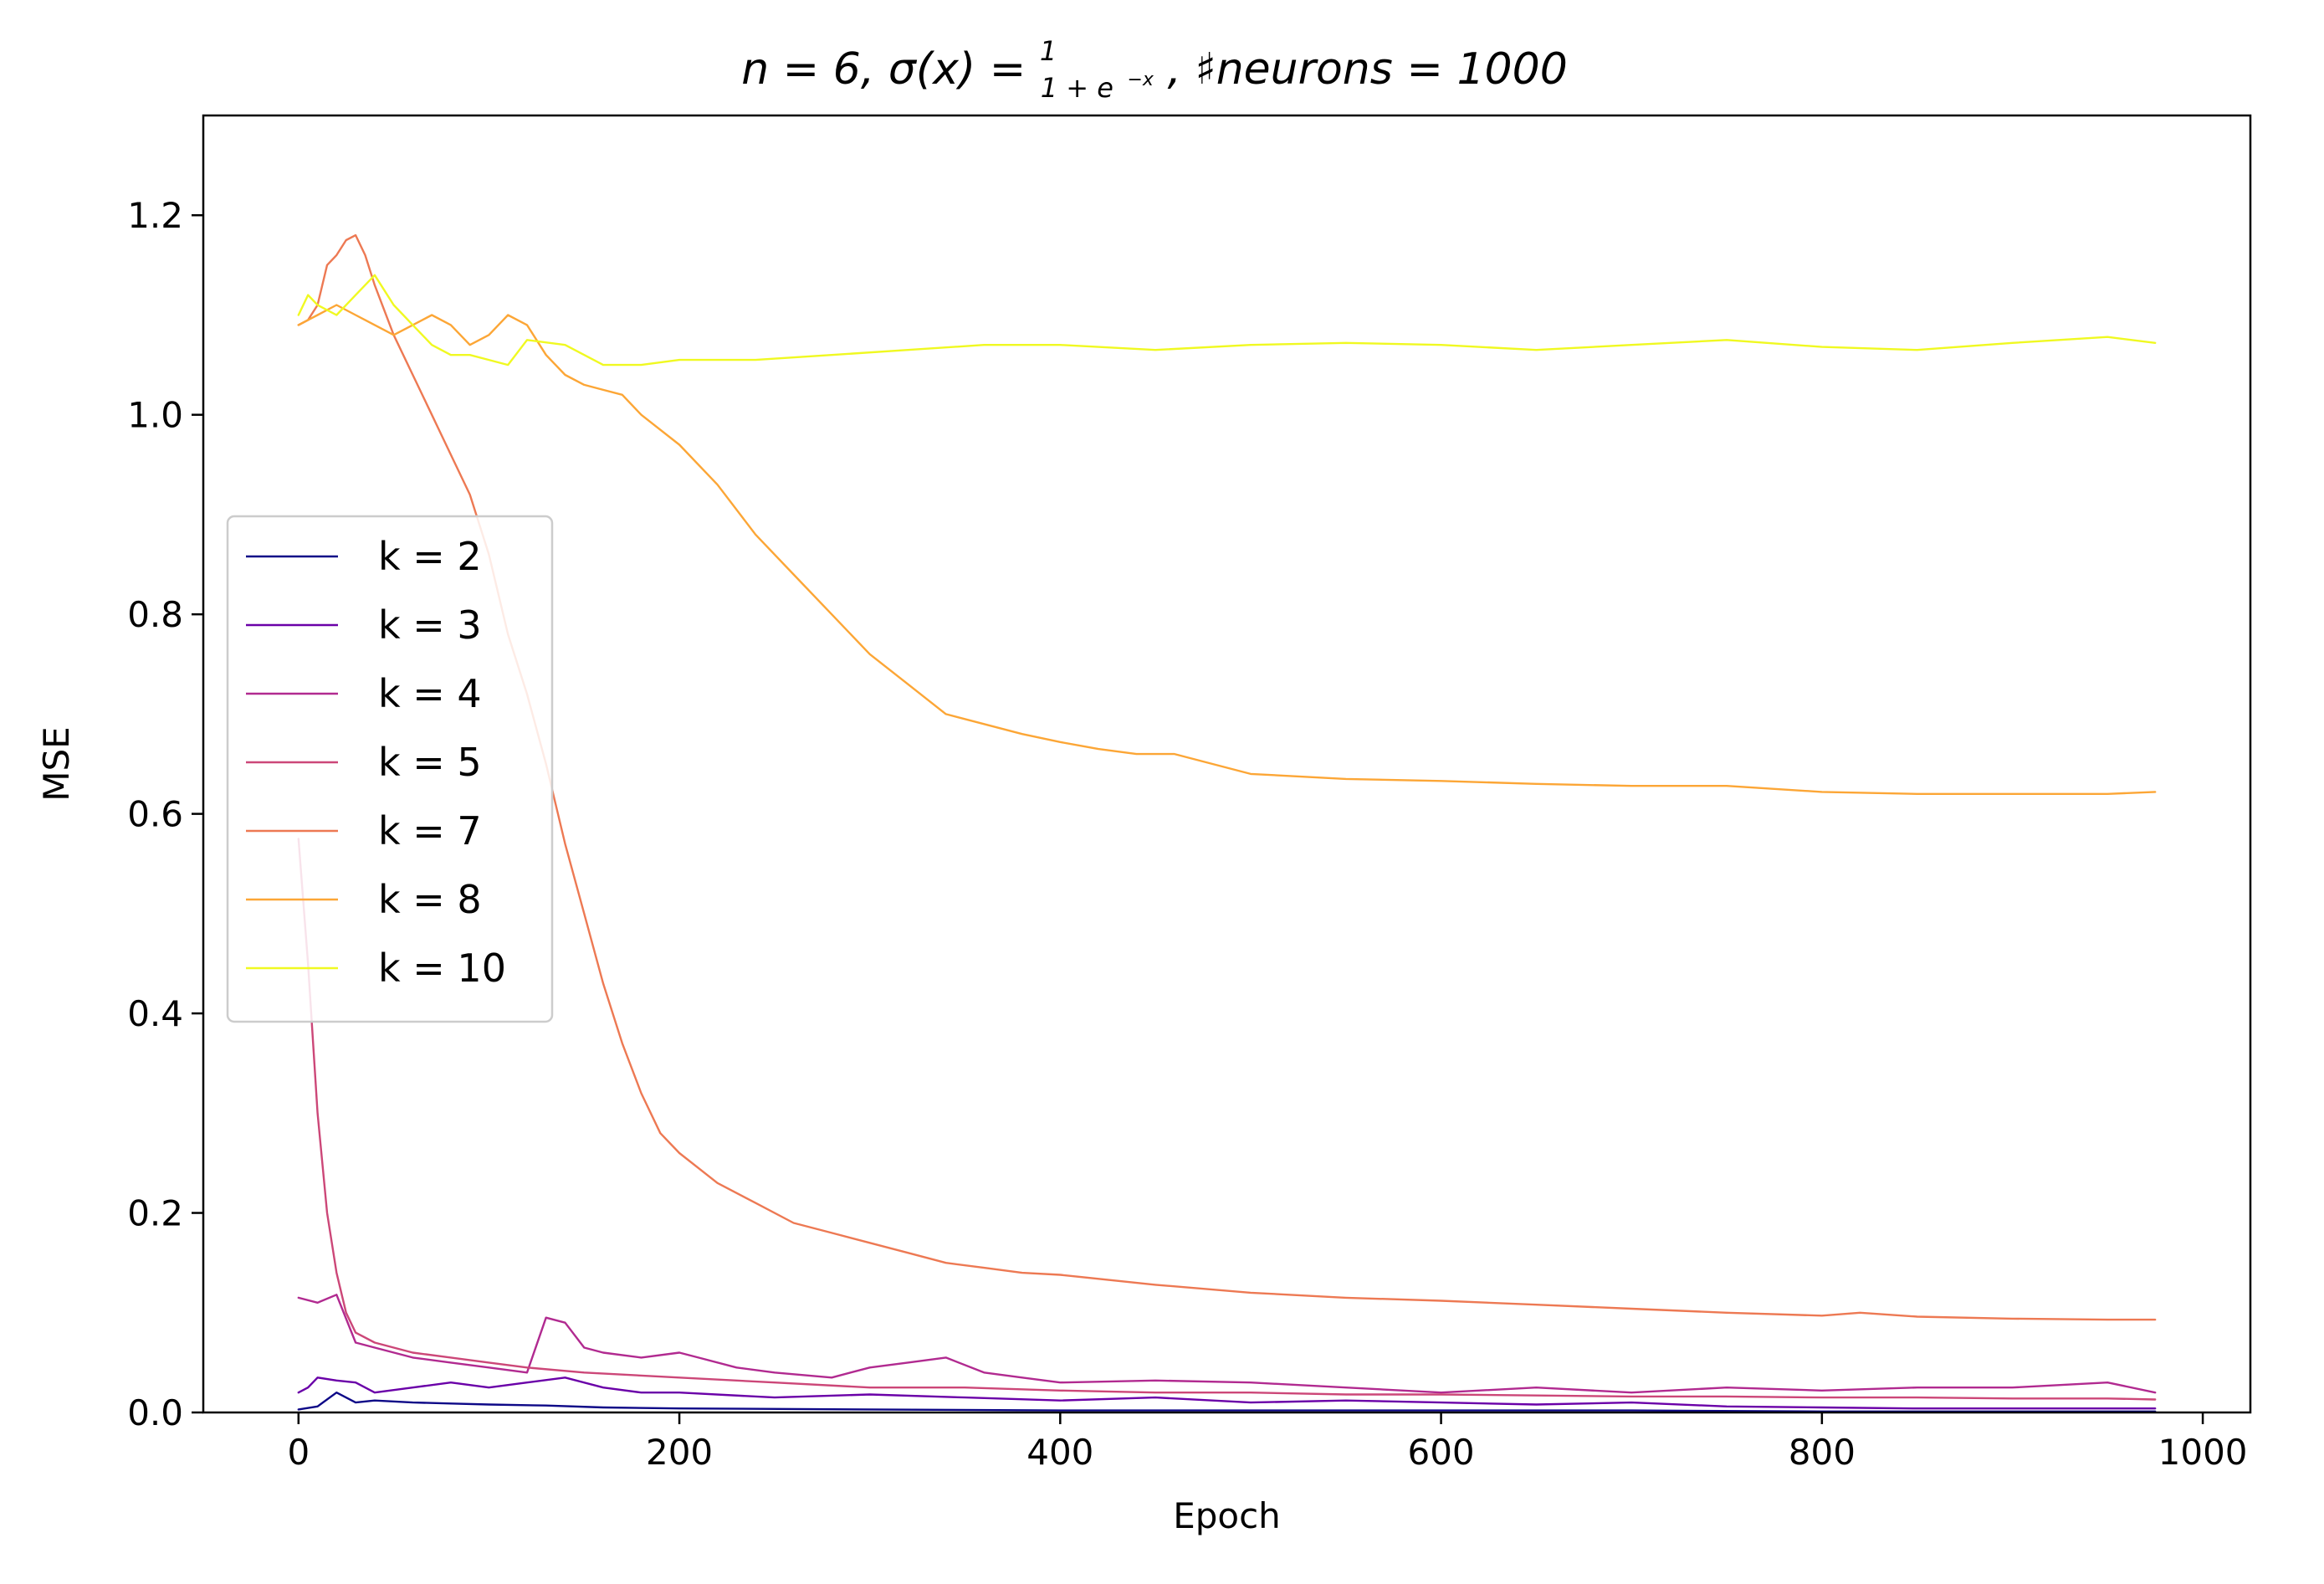  What do you see at coordinates (298, 1452) in the screenshot?
I see `x-tick-label: 0` at bounding box center [298, 1452].